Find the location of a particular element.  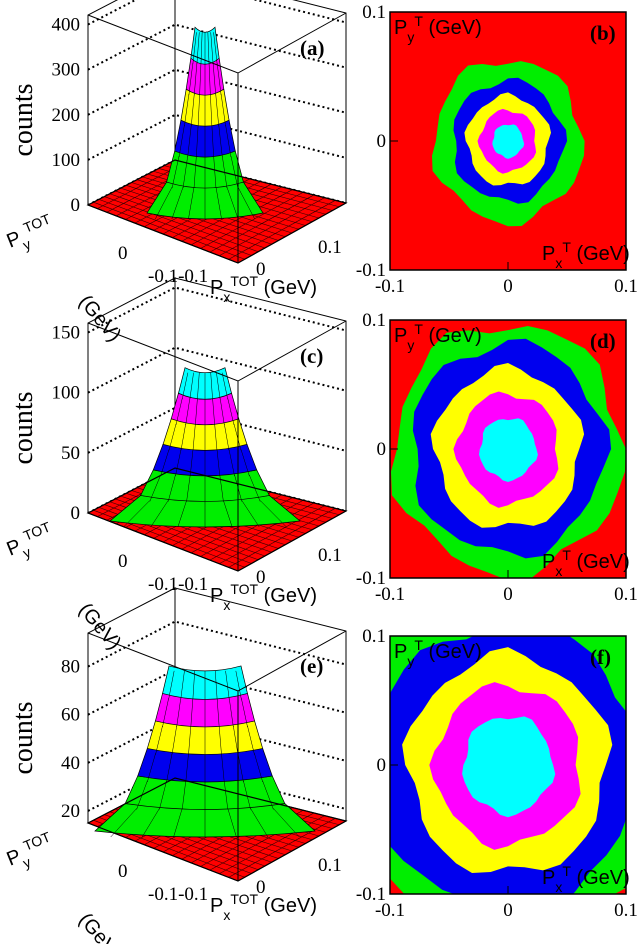

y-axis-label: PyTOT is located at coordinates (30, 234).